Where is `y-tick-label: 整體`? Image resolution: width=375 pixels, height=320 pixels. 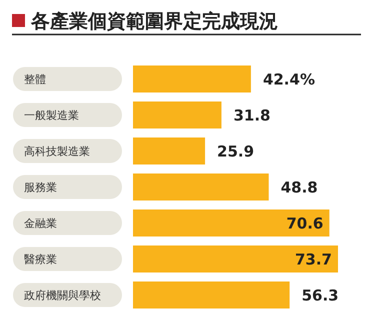
y-tick-label: 整體 is located at coordinates (35, 79).